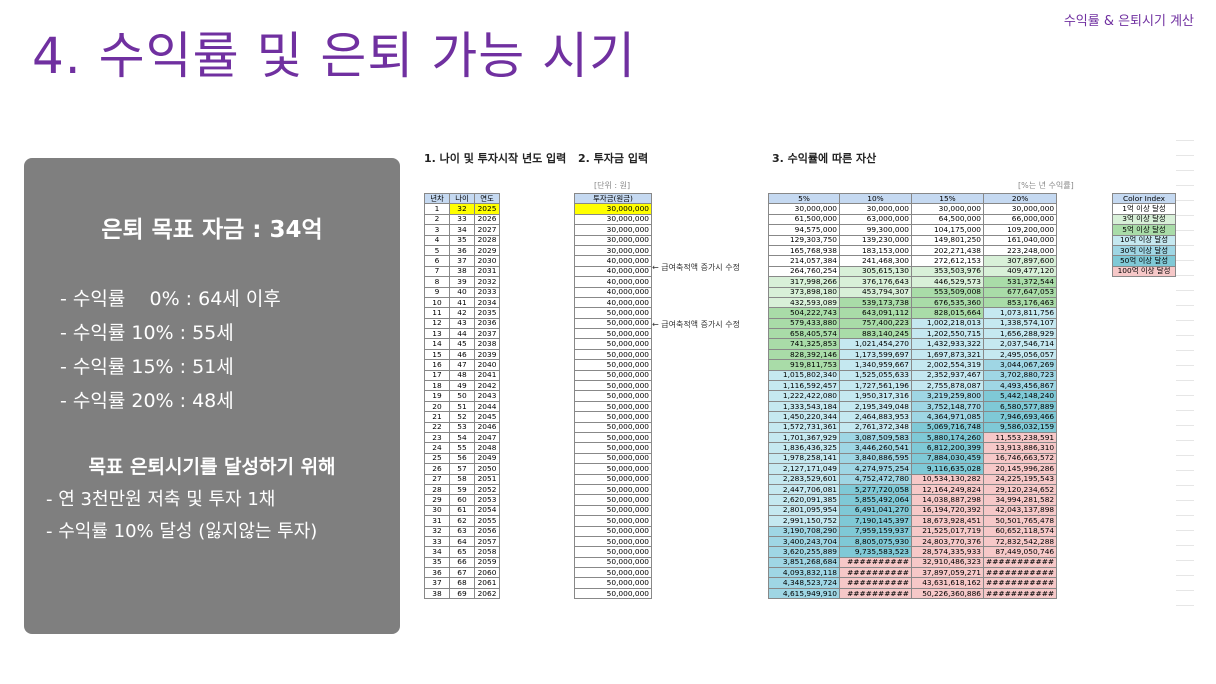 The image size is (1216, 684). Describe the element at coordinates (462, 458) in the screenshot. I see `table-row: 25 56 2049` at that location.